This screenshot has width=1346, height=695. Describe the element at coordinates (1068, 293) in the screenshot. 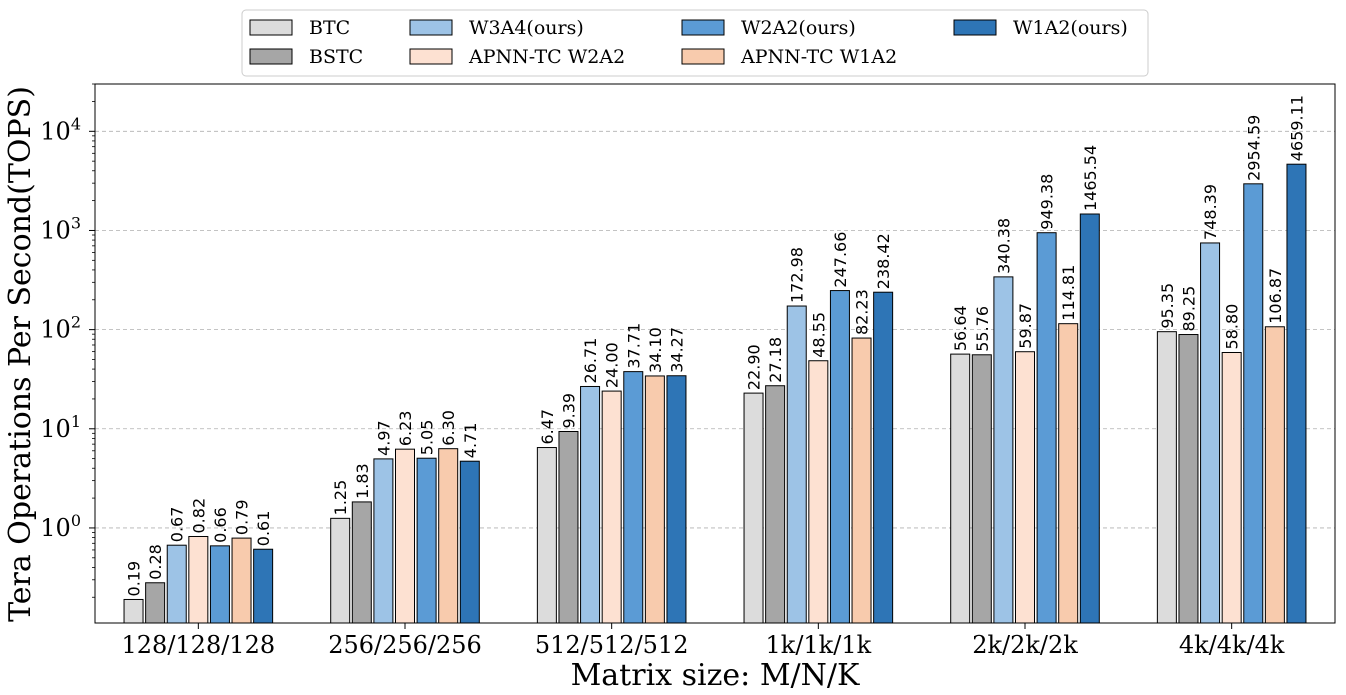

I see `data-label: 114.81` at that location.